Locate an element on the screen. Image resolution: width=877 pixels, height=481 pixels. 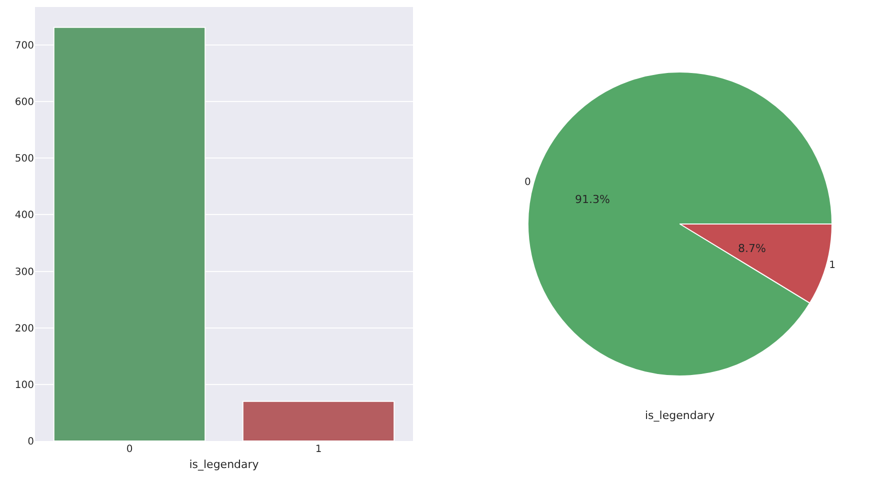
y-tick-label: 200 is located at coordinates (24, 328).